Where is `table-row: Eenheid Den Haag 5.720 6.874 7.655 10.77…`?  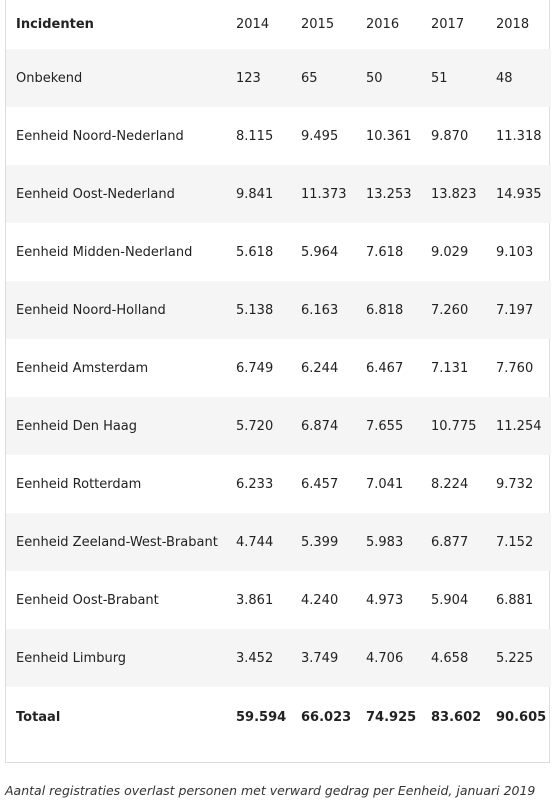 table-row: Eenheid Den Haag 5.720 6.874 7.655 10.77… is located at coordinates (278, 426).